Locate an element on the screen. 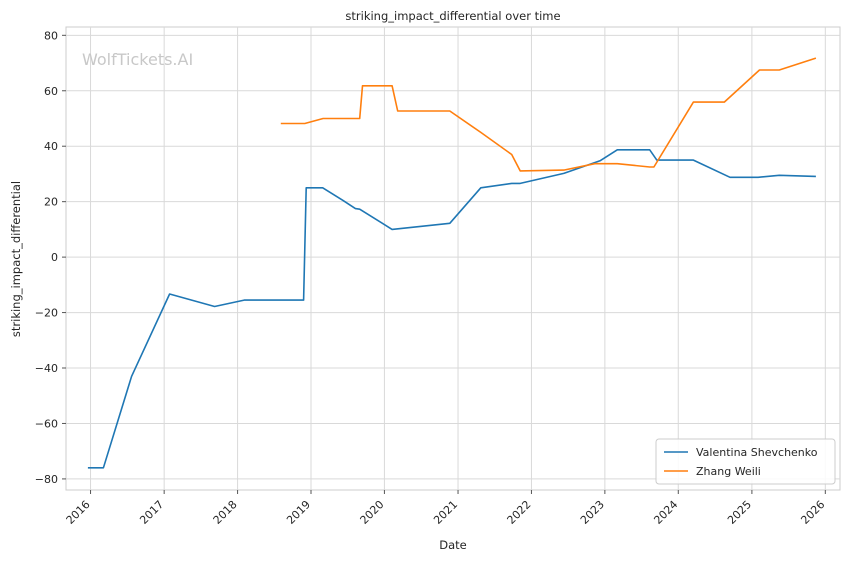  y-tick-label: −60 is located at coordinates (46, 423).